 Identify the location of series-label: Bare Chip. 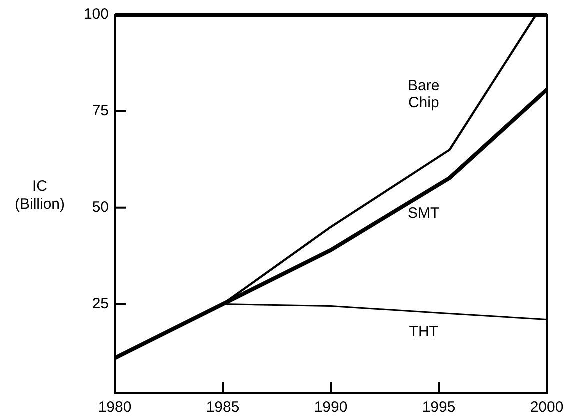
(424, 94).